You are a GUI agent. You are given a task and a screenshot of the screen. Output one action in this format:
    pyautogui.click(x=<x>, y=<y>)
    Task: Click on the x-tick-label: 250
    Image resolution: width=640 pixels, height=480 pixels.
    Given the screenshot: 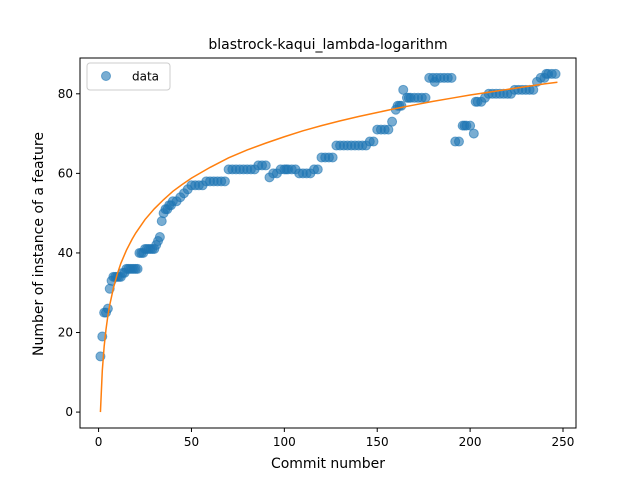 What is the action you would take?
    pyautogui.click(x=563, y=442)
    